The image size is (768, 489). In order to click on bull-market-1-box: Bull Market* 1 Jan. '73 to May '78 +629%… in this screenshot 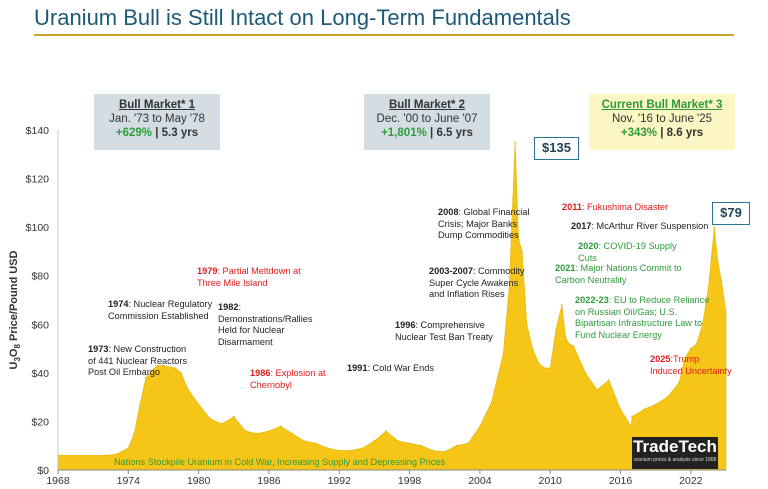, I will do `click(157, 122)`.